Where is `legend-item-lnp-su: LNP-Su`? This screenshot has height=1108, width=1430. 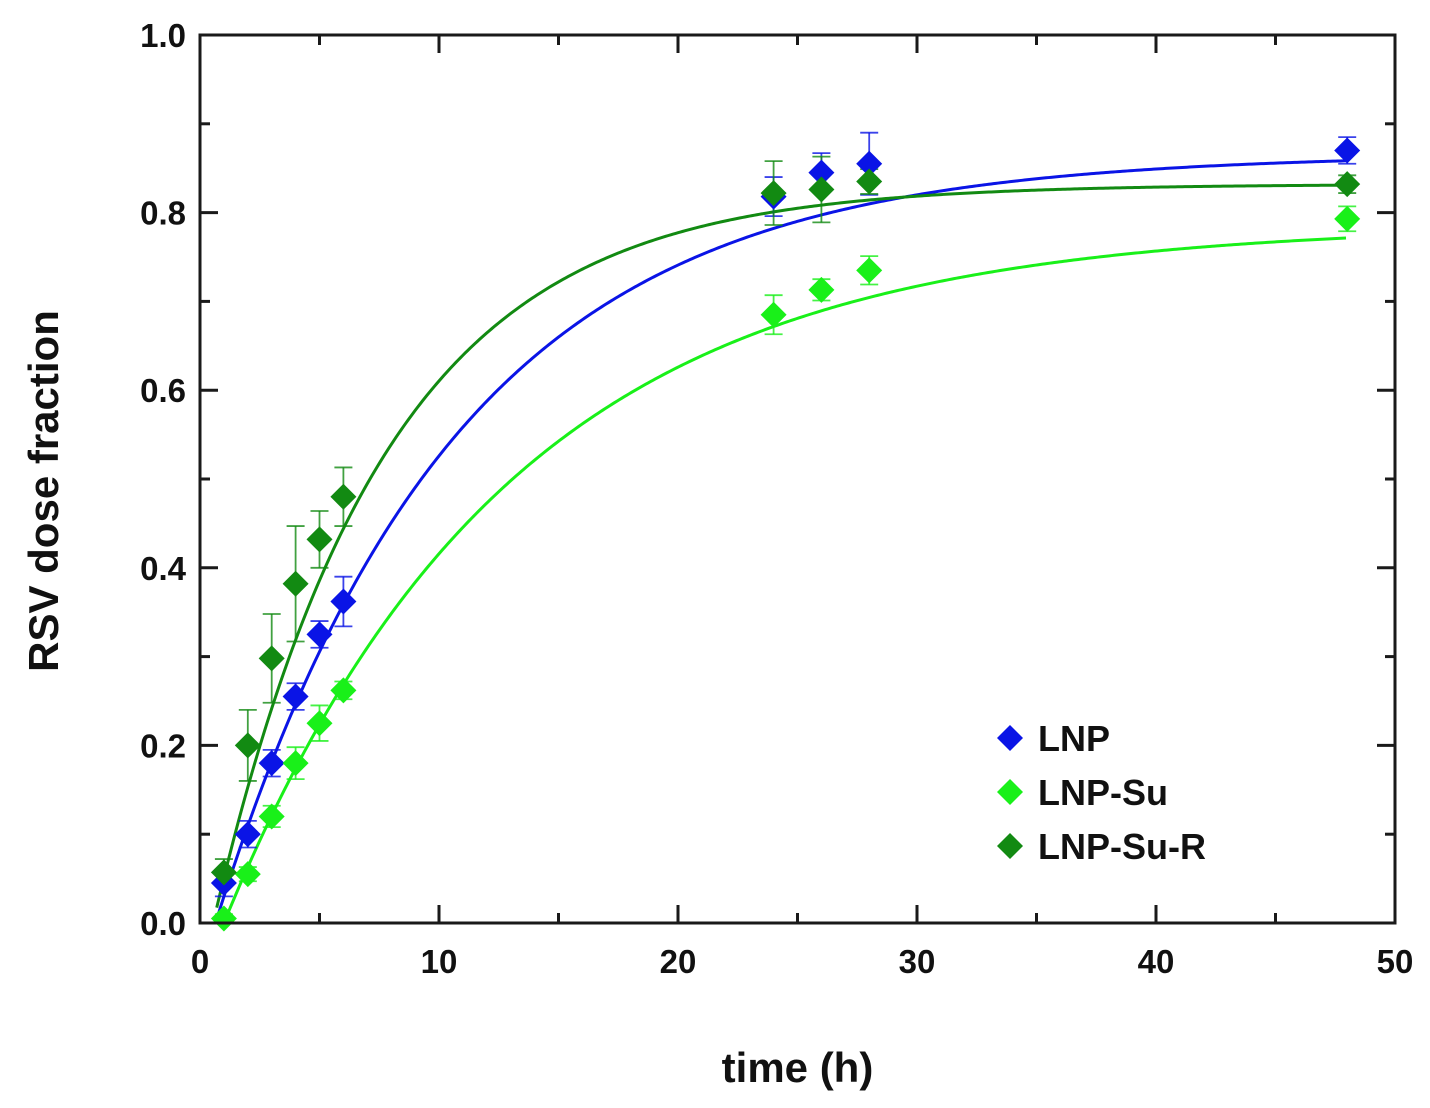
legend-item-lnp-su: LNP-Su is located at coordinates (1082, 792).